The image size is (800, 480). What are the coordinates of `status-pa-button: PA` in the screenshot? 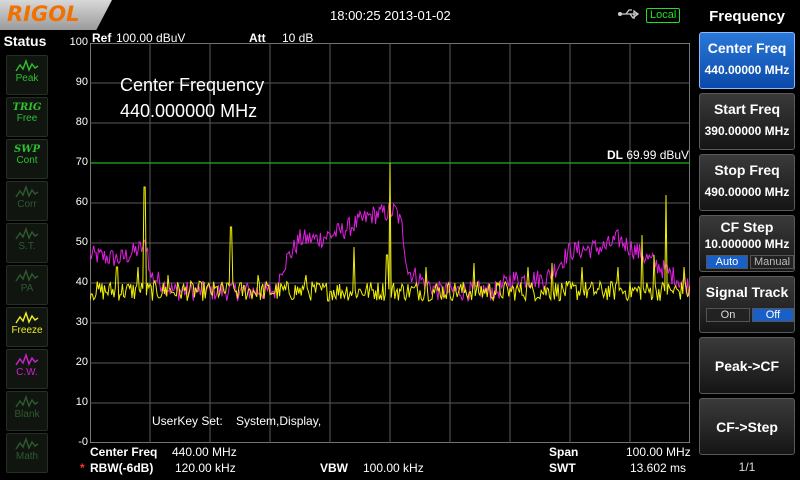 It's located at (27, 285).